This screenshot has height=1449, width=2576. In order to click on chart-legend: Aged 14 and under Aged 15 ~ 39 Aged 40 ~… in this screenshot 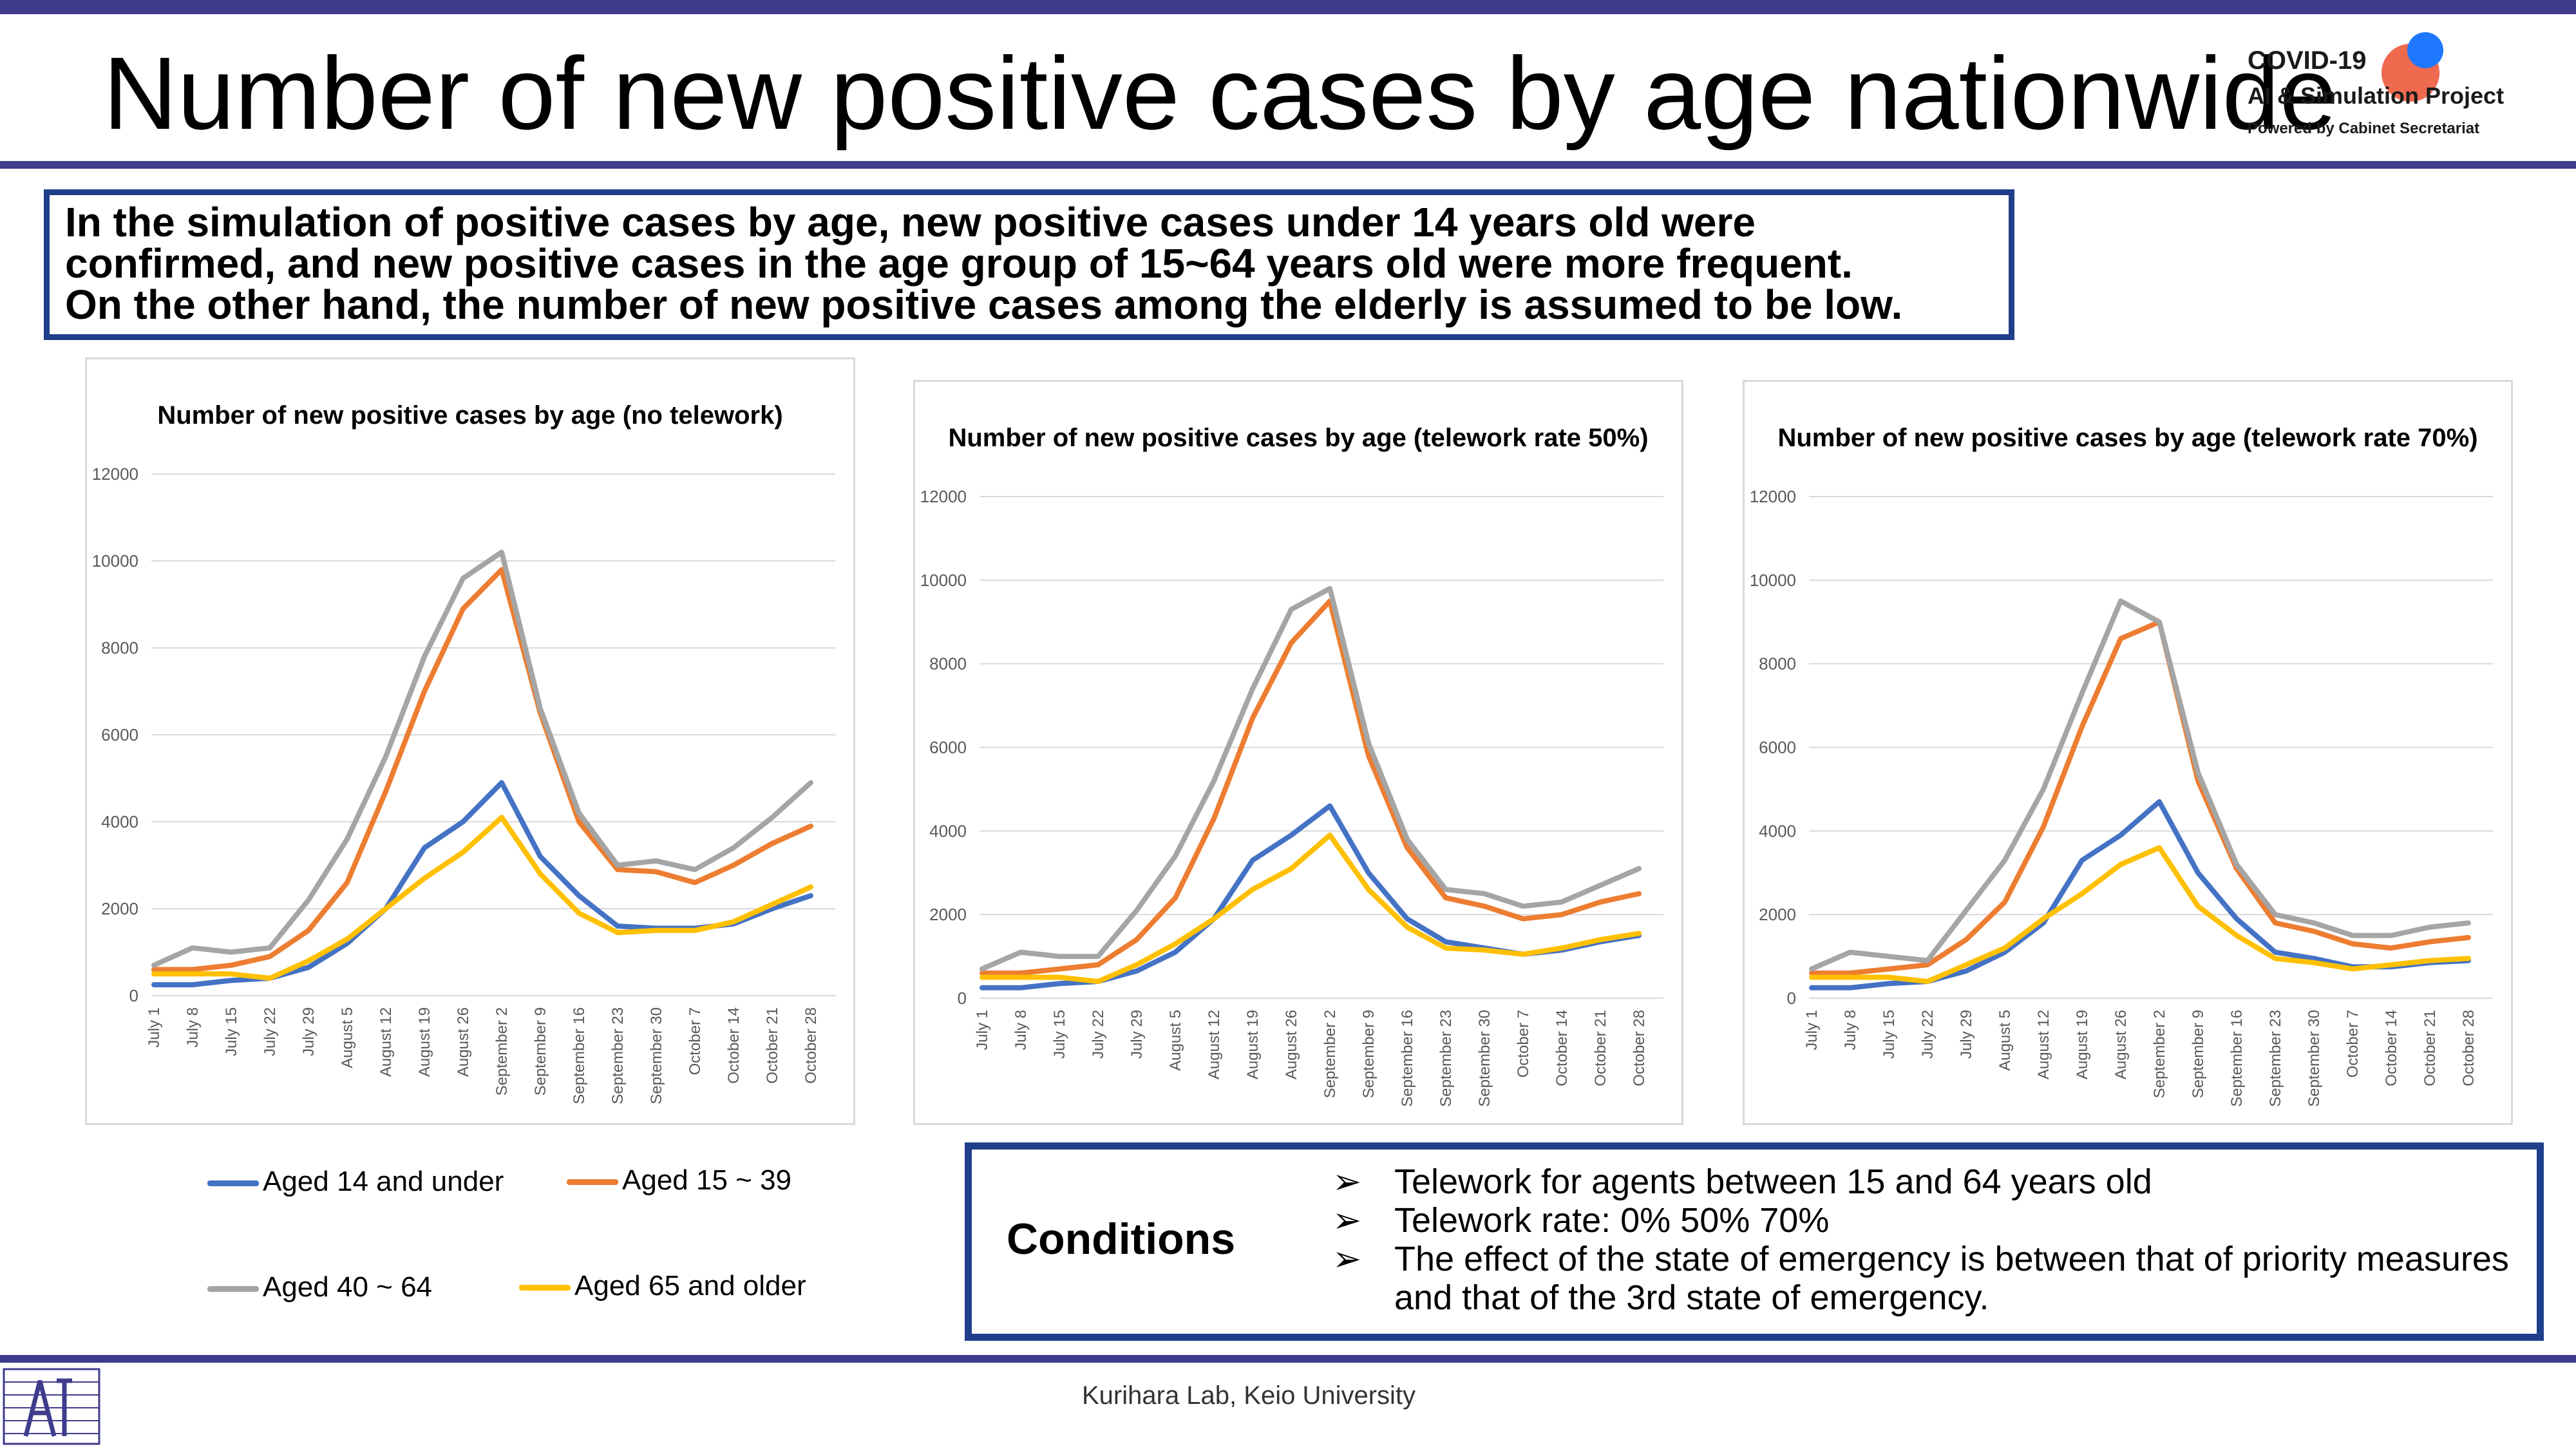, I will do `click(534, 1236)`.